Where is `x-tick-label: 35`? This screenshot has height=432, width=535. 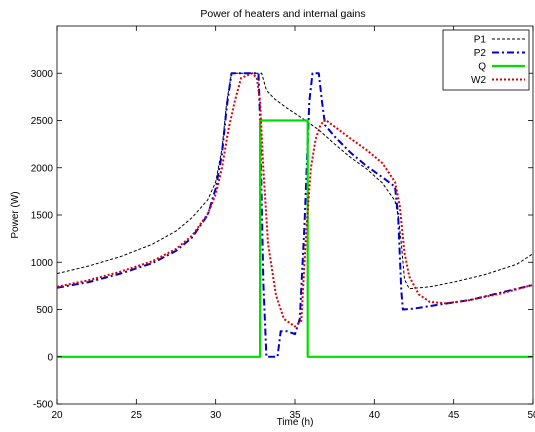
x-tick-label: 35 is located at coordinates (295, 415).